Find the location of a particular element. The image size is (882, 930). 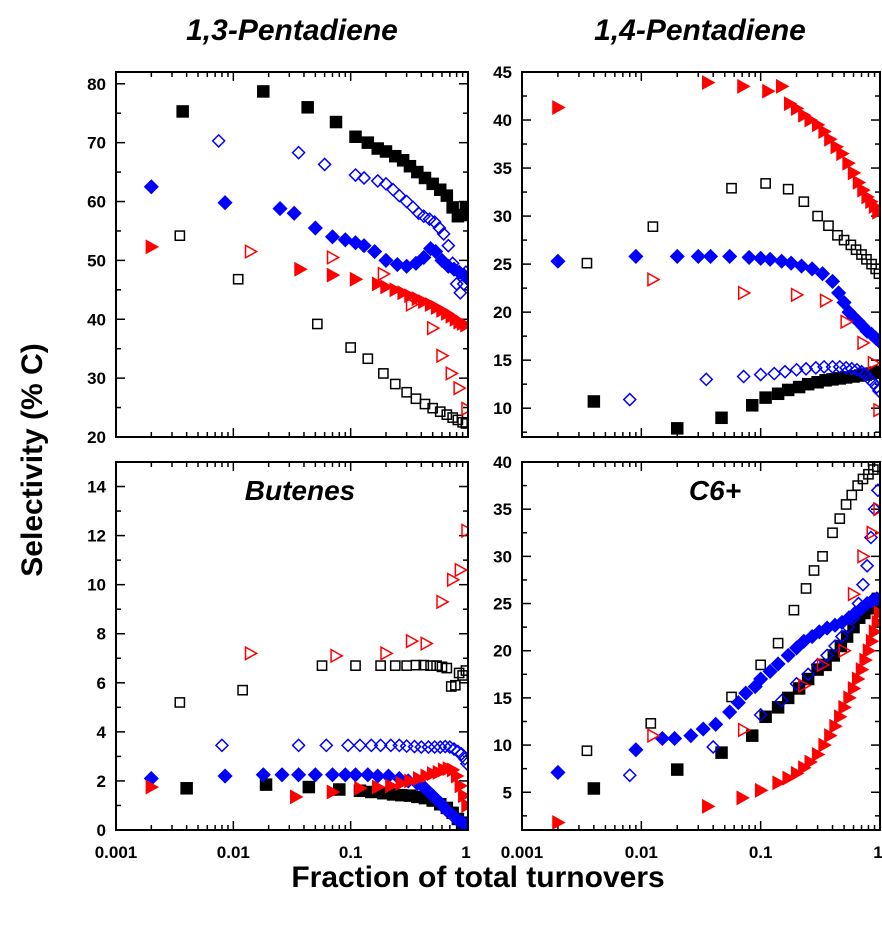

y-tick-label: 15 is located at coordinates (502, 698).